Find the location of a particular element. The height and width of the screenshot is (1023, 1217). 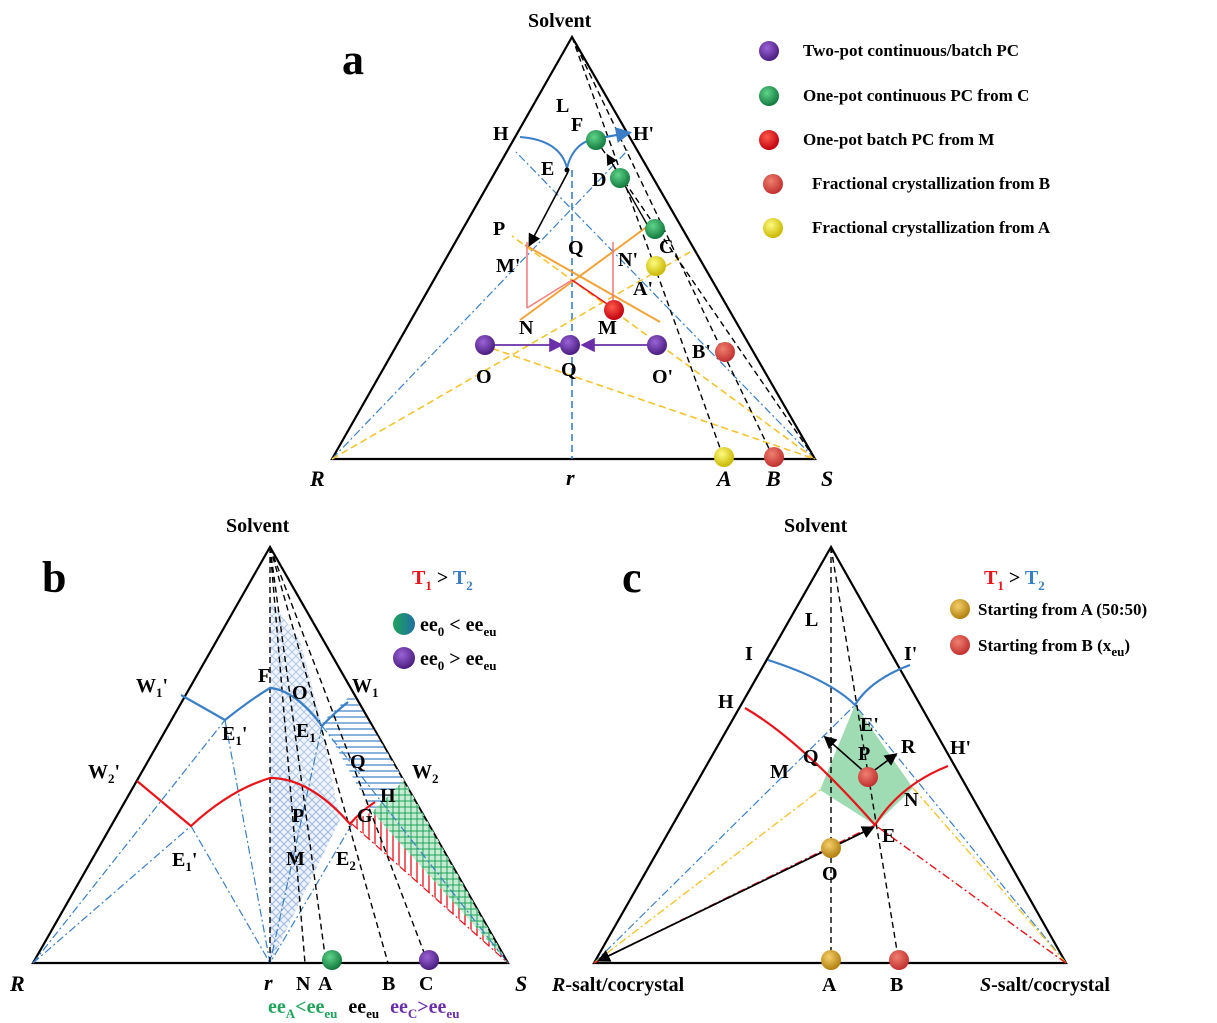

panel-c-curve-T1 is located at coordinates (846, 767).